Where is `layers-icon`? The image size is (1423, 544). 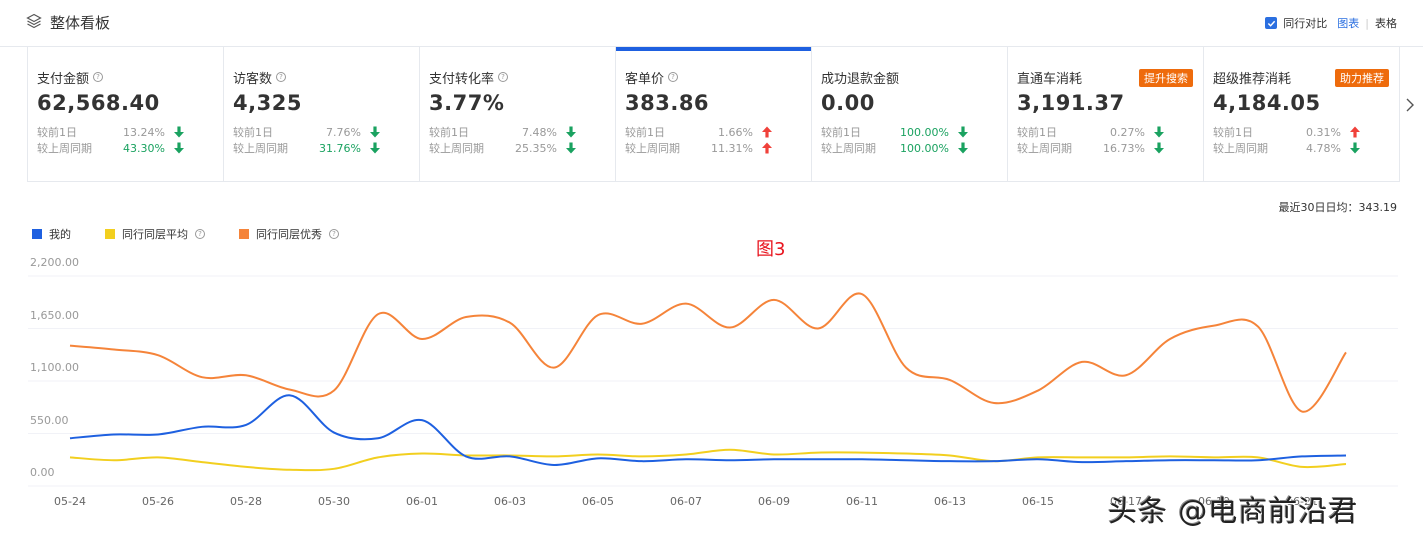
layers-icon is located at coordinates (34, 23).